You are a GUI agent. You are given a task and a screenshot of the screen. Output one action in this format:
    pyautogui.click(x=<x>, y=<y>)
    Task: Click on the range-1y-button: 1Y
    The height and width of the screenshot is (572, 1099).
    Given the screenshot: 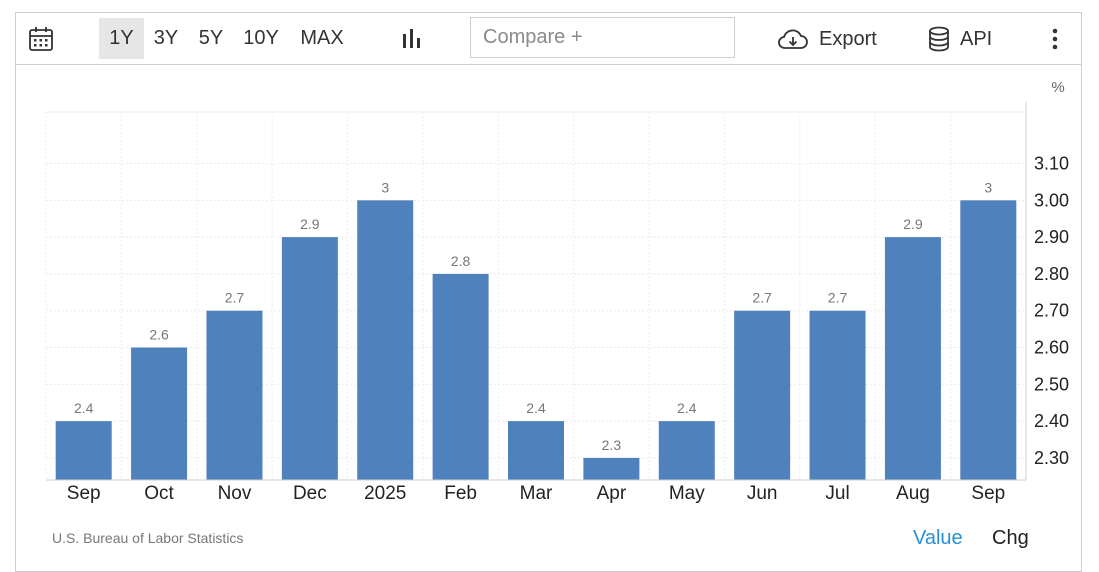 What is the action you would take?
    pyautogui.click(x=121, y=38)
    